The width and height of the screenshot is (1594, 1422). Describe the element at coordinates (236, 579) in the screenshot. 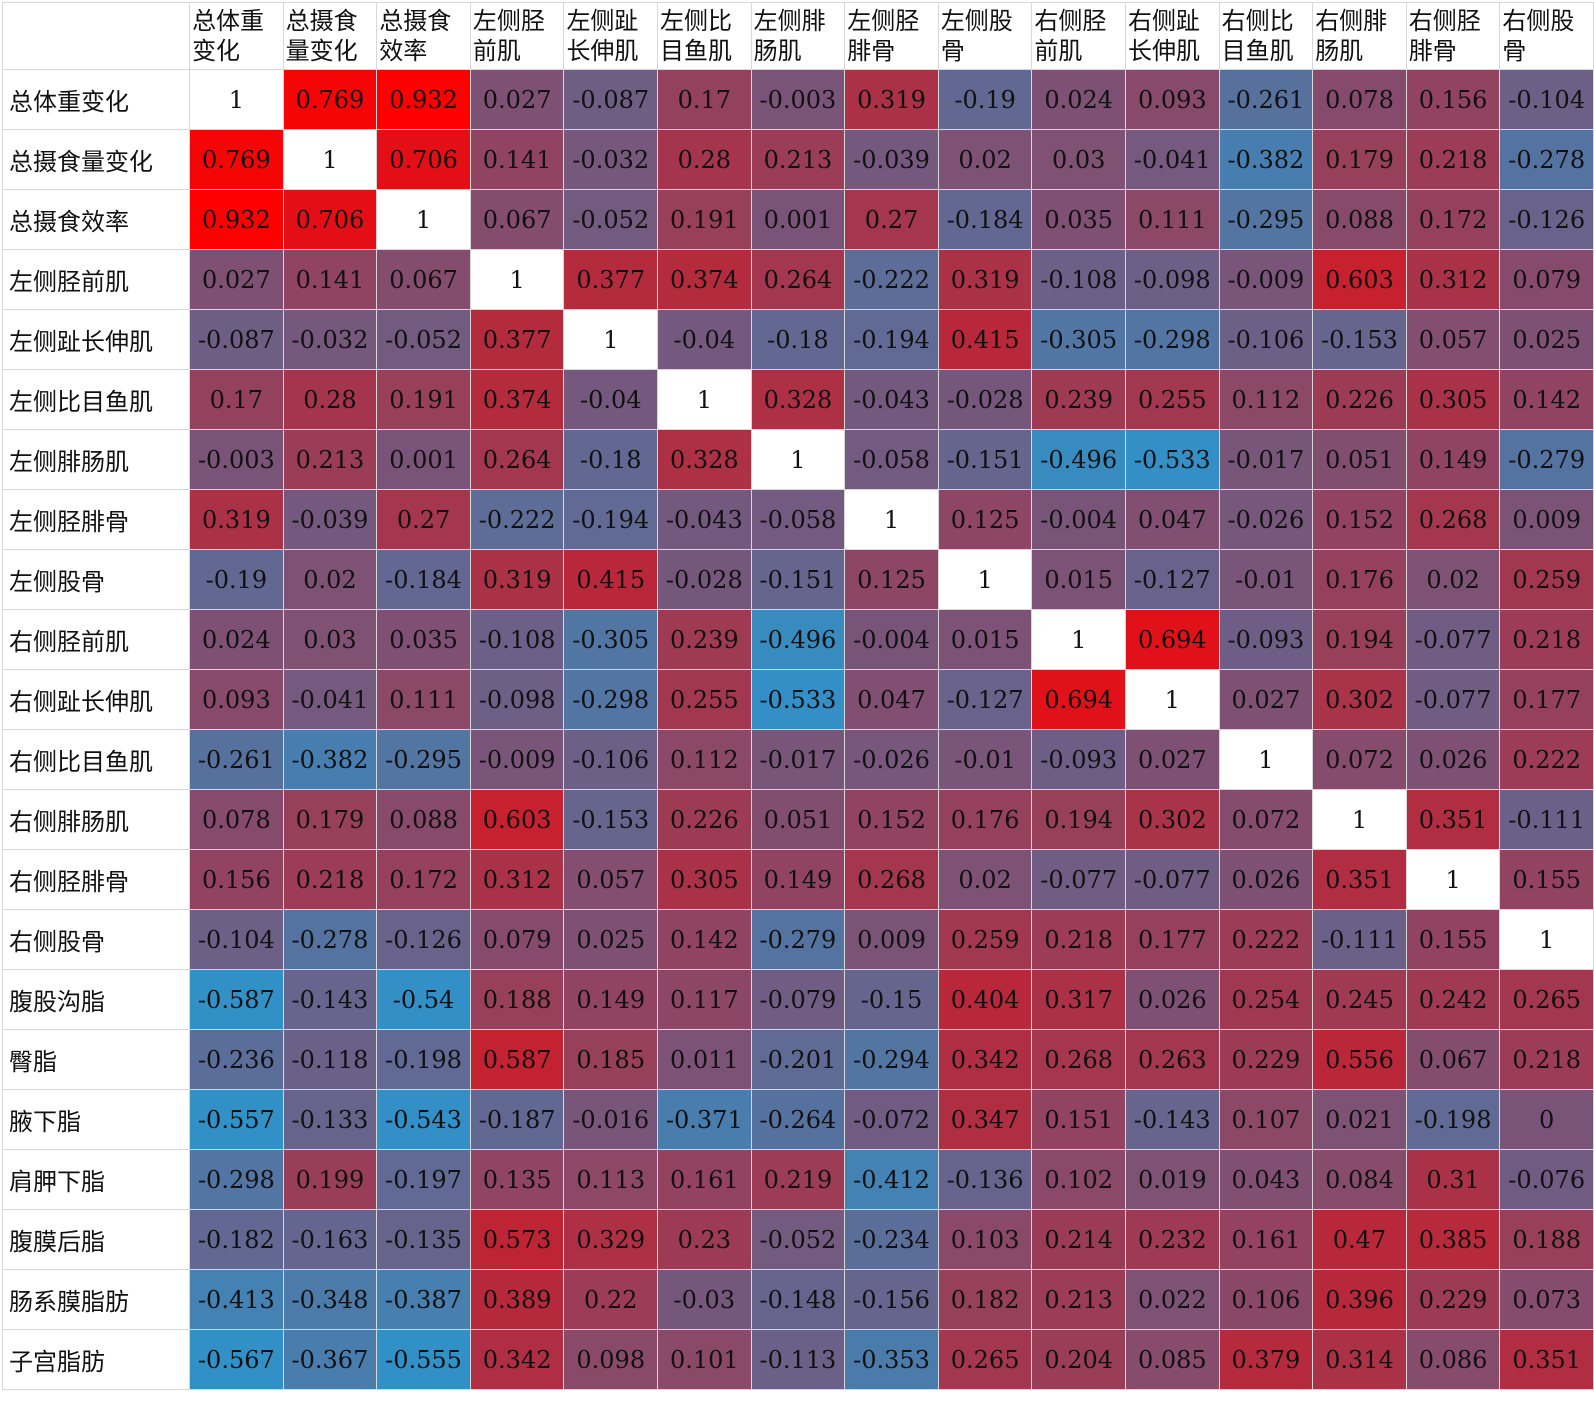

I see `heatmap-cell: -0.19` at that location.